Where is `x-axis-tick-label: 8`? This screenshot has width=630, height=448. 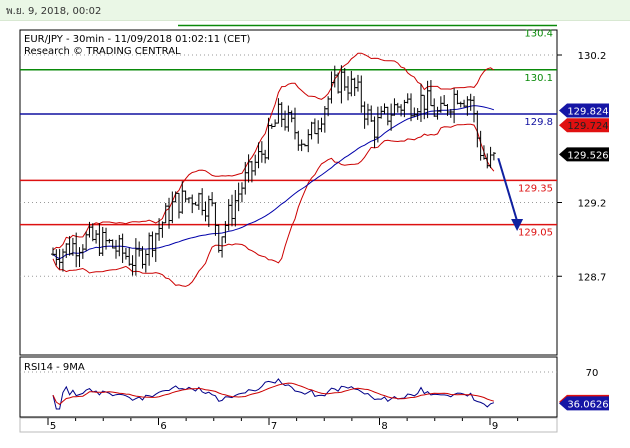 x-axis-tick-label: 8 is located at coordinates (384, 426).